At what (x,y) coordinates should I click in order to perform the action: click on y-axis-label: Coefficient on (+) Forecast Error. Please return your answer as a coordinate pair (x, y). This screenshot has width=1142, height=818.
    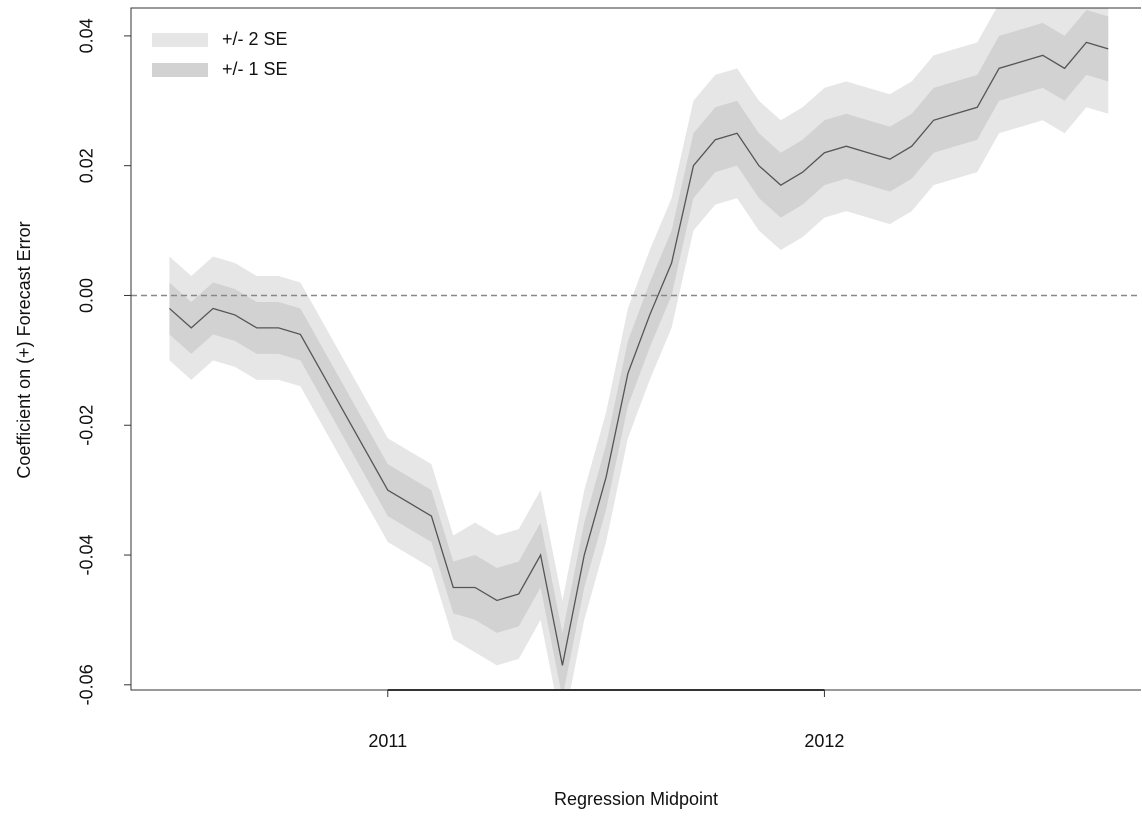
    Looking at the image, I should click on (24, 349).